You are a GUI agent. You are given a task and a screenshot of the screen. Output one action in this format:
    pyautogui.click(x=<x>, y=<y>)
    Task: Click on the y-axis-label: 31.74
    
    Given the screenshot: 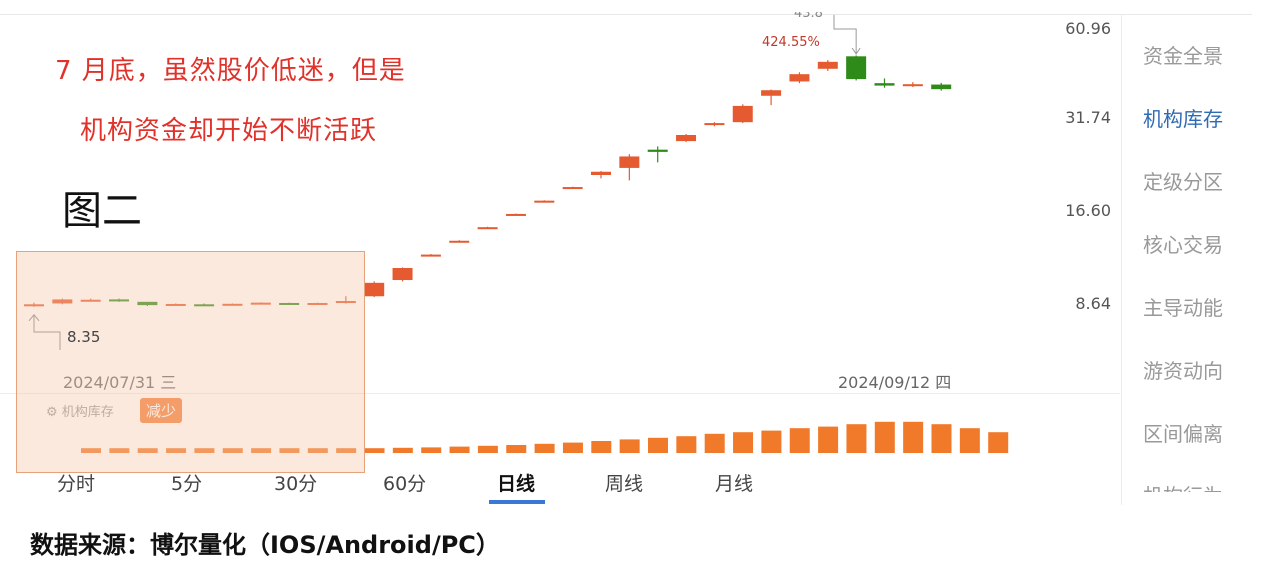 What is the action you would take?
    pyautogui.click(x=1088, y=117)
    